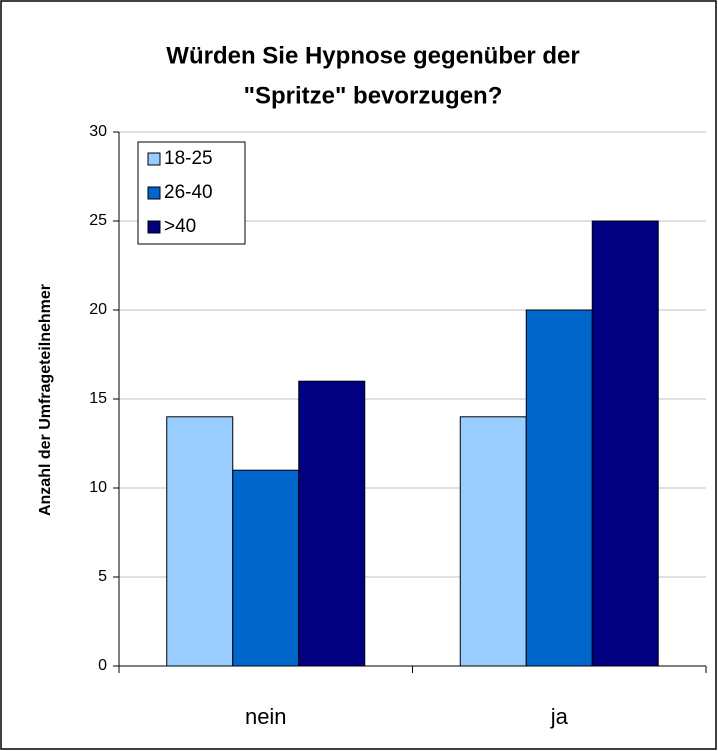 The height and width of the screenshot is (751, 718). I want to click on chart-title: "Spritze" bevorzugen?, so click(373, 95).